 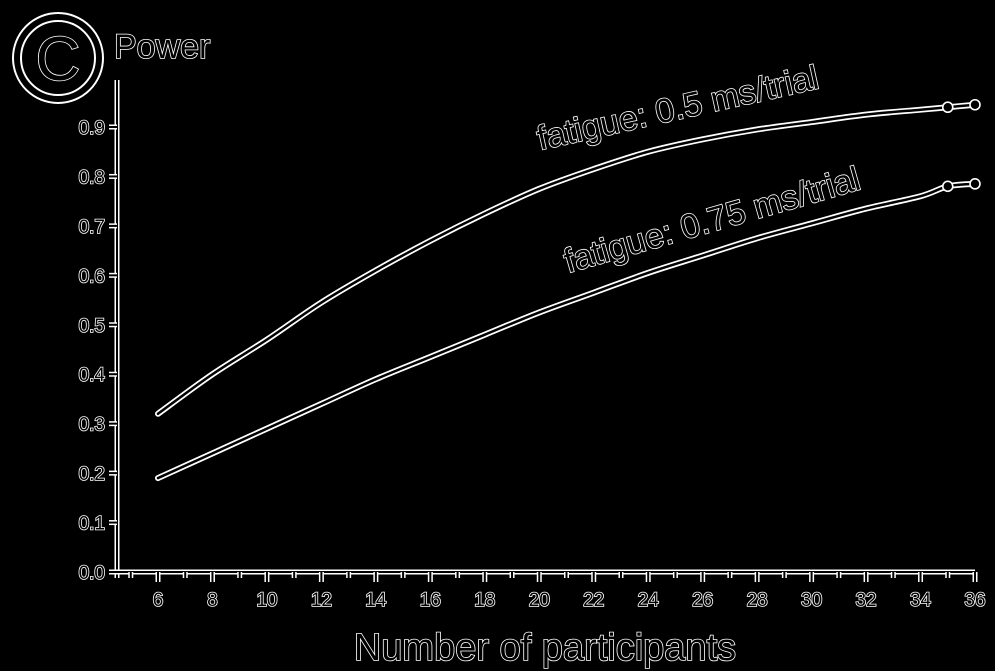 I want to click on x-tick-label-13: 32, so click(x=865, y=600).